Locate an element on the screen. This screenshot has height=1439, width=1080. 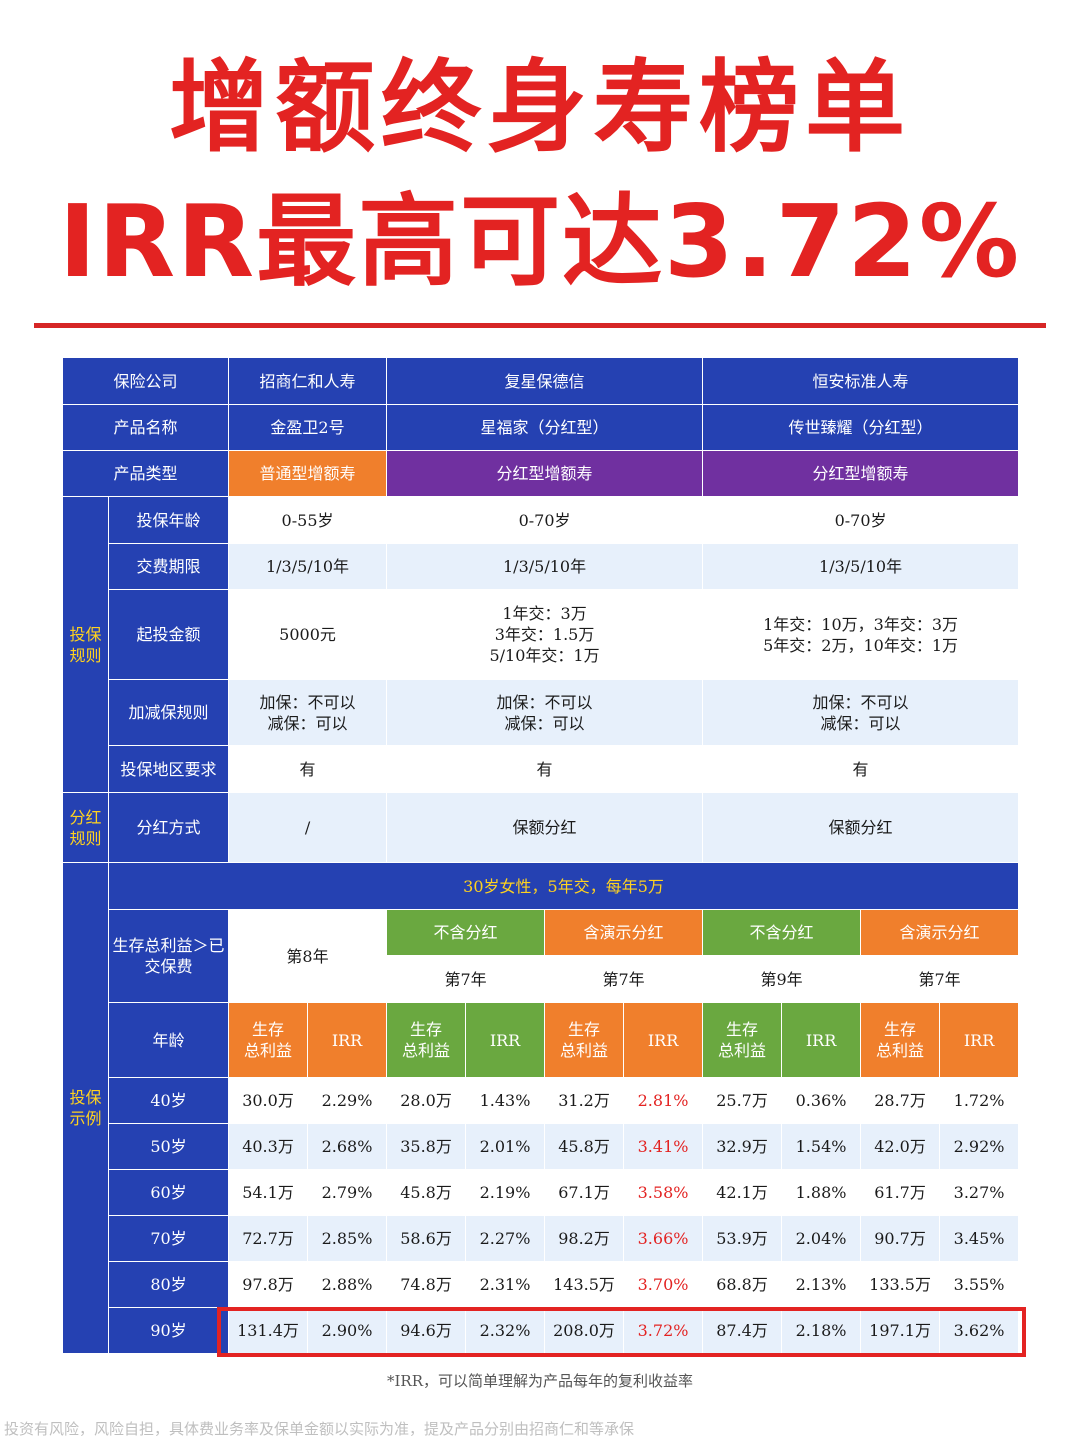
row-label-product: 产品名称 is located at coordinates (145, 427).